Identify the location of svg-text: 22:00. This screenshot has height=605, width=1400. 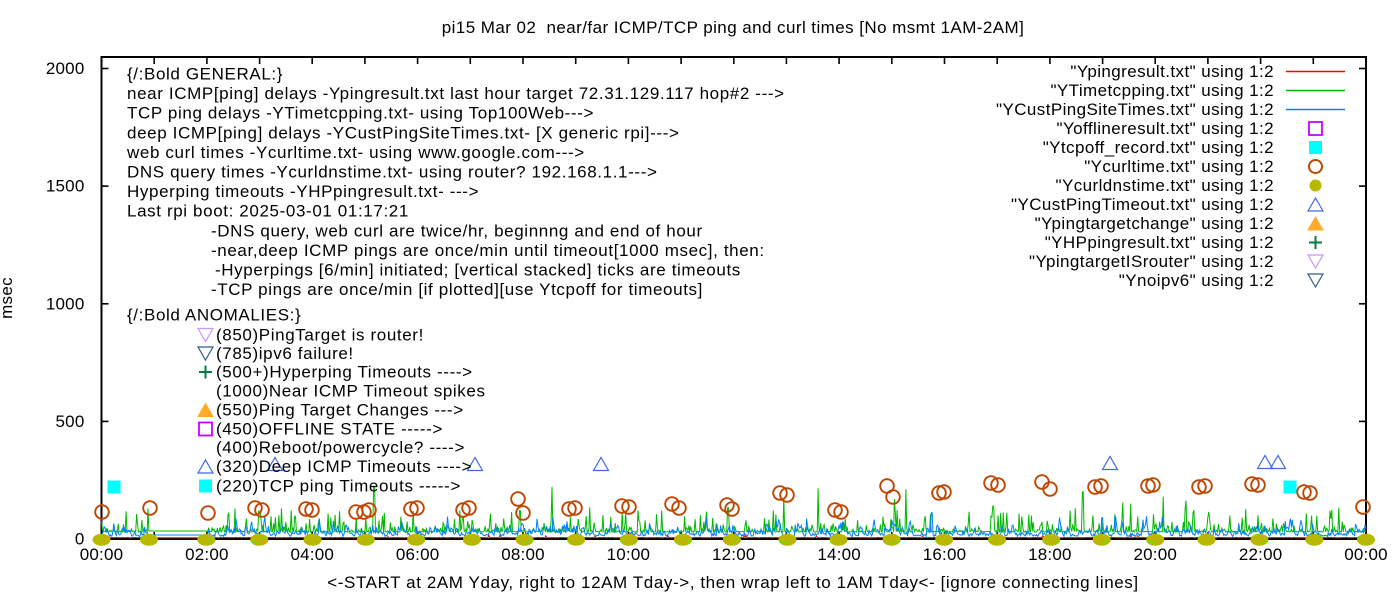
(1261, 554).